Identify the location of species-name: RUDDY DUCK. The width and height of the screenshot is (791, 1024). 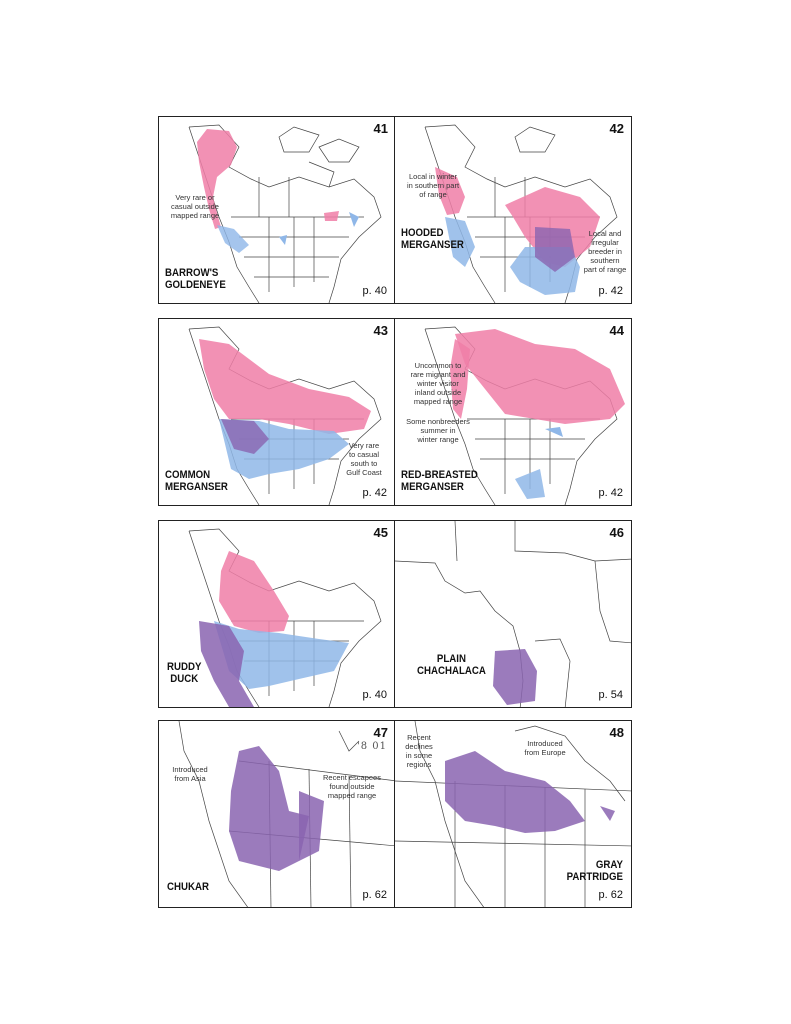
(184, 673).